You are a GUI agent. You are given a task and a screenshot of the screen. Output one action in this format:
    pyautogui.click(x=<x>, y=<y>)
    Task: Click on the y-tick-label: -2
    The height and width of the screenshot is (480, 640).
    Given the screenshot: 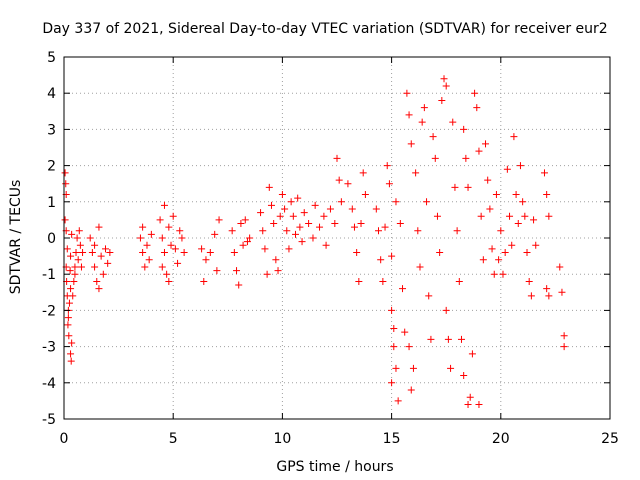 What is the action you would take?
    pyautogui.click(x=49, y=311)
    